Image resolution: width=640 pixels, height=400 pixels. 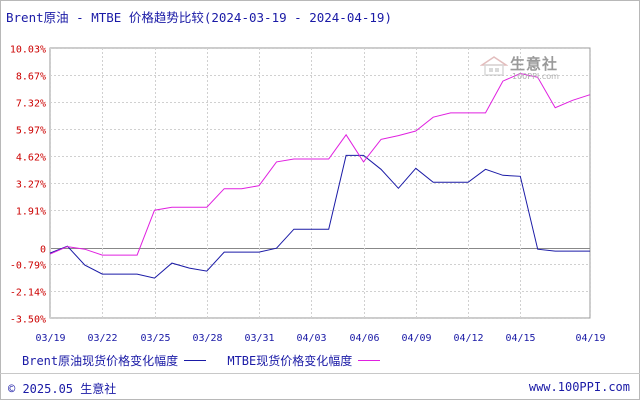 What do you see at coordinates (28, 320) in the screenshot?
I see `y-tick-label: -3.50%` at bounding box center [28, 320].